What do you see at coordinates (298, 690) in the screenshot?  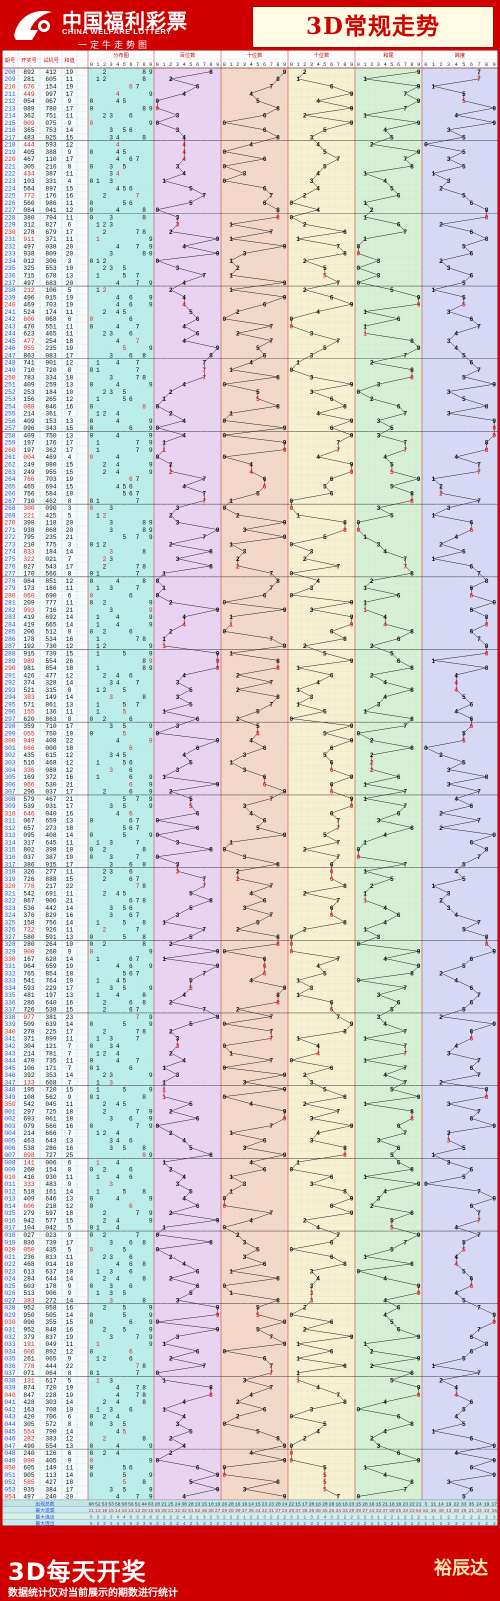 I see `trend-number-ones: 1` at bounding box center [298, 690].